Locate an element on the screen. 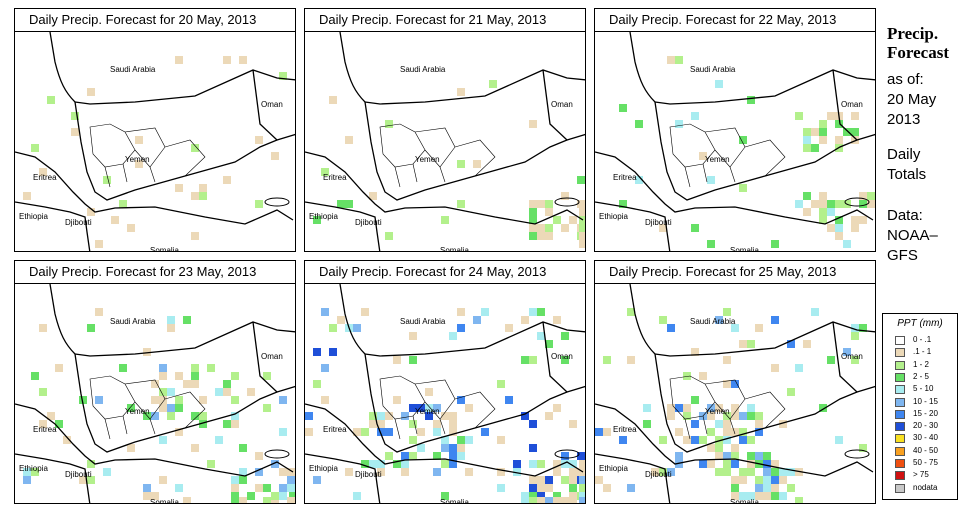 This screenshot has height=521, width=971. legend-swatch is located at coordinates (900, 340).